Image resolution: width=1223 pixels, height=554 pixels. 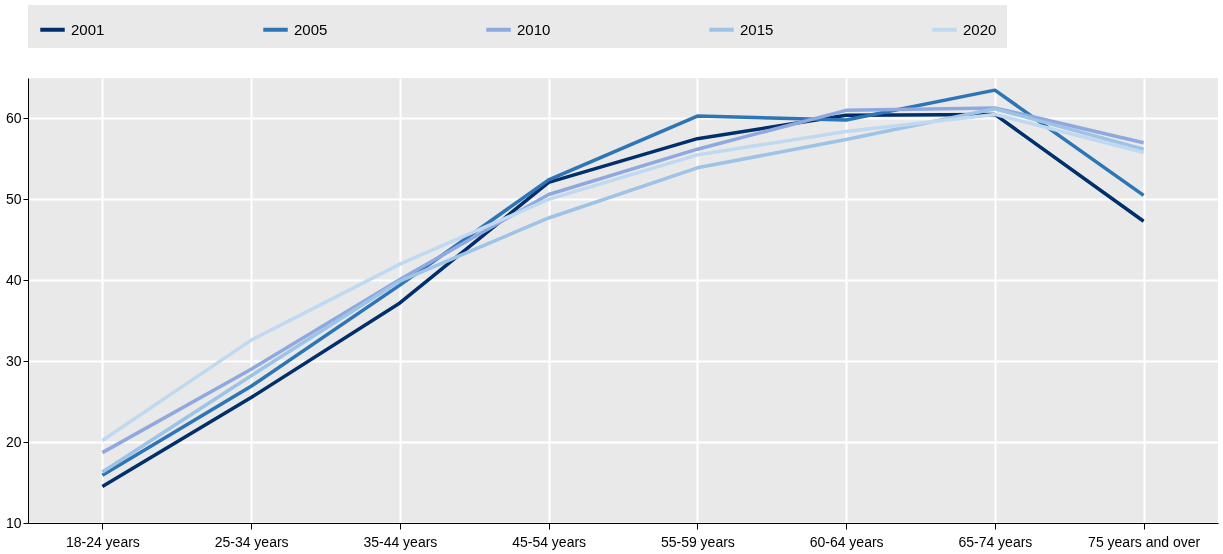 I want to click on y-tick-label: 10, so click(x=13, y=522).